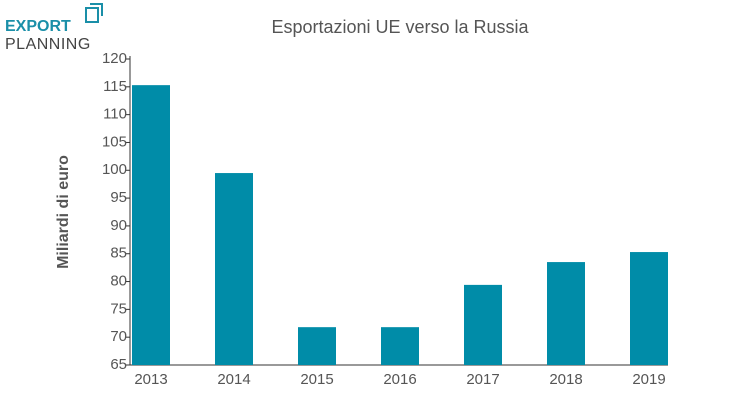 This screenshot has height=410, width=750. Describe the element at coordinates (118, 364) in the screenshot. I see `y-tick-label: 65` at that location.